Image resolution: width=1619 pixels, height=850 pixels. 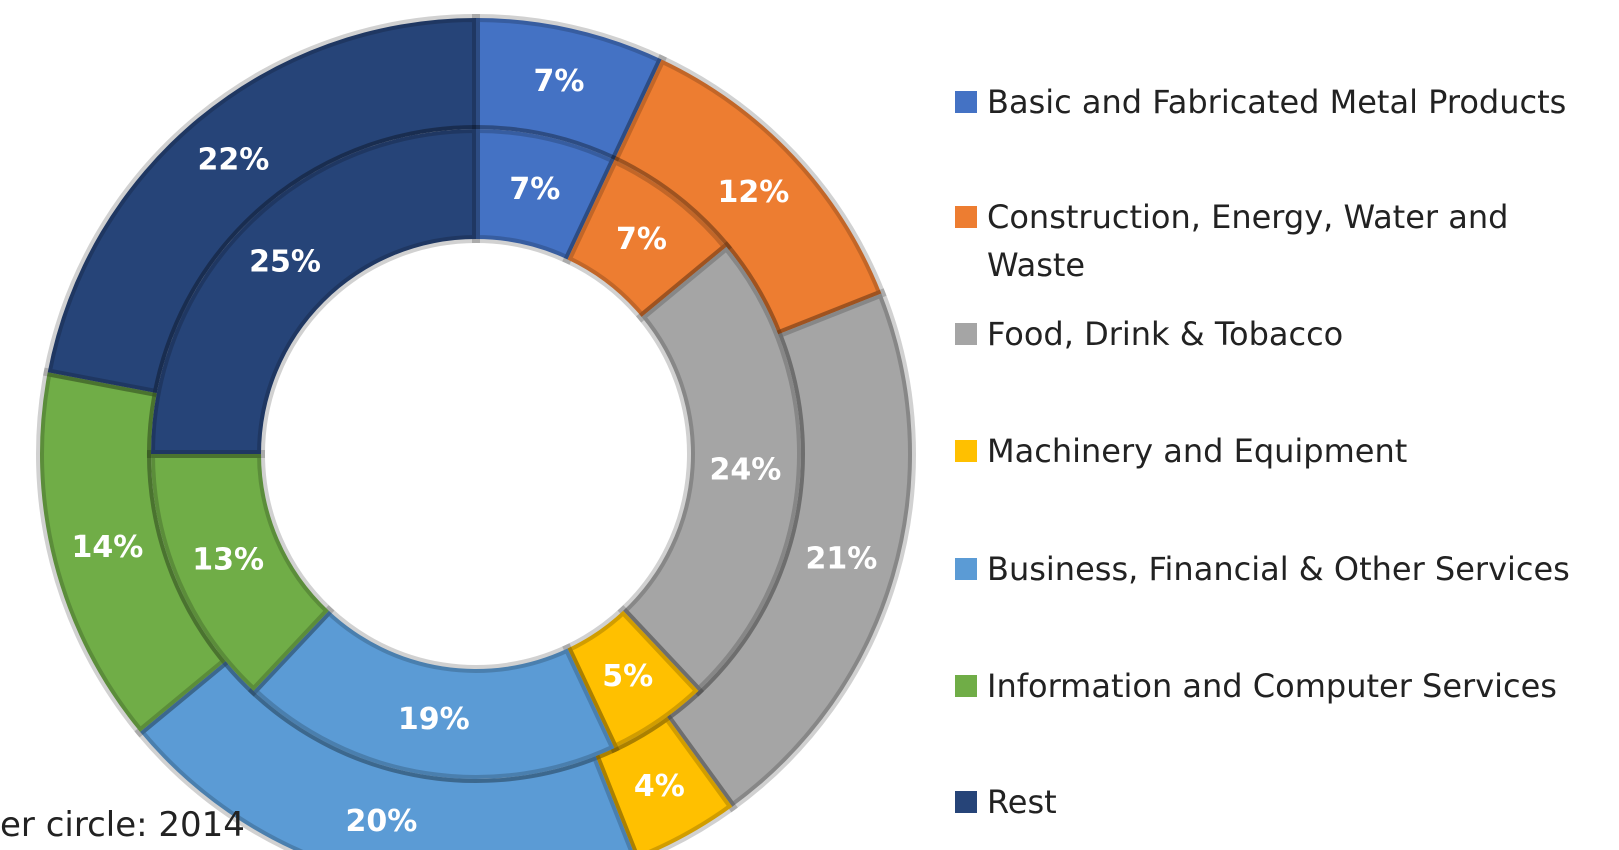 I want to click on data-label: 13%, so click(x=228, y=560).